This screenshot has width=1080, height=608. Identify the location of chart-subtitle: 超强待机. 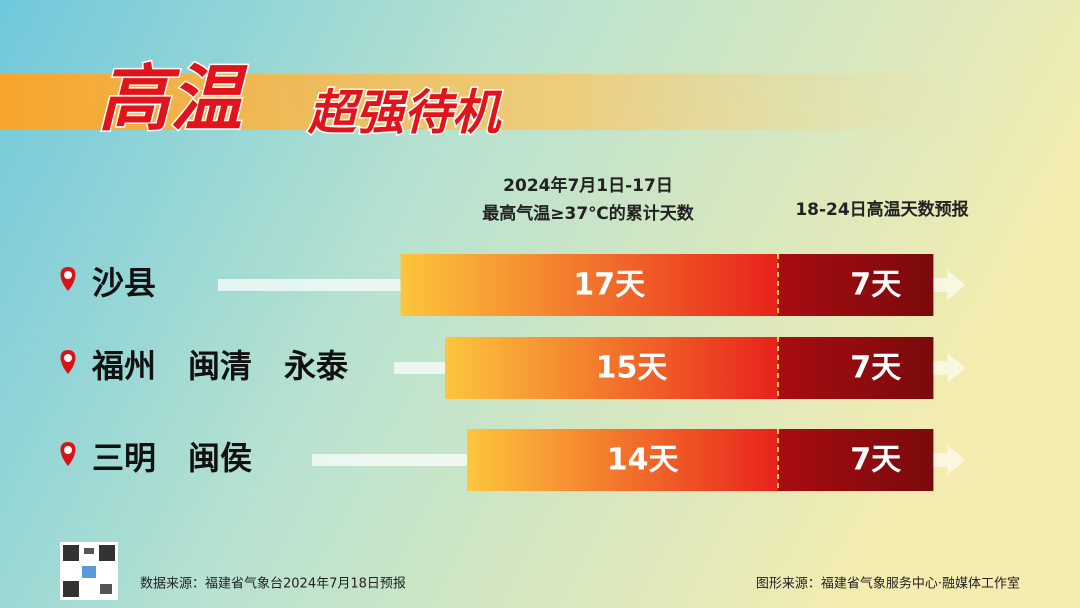
(405, 113).